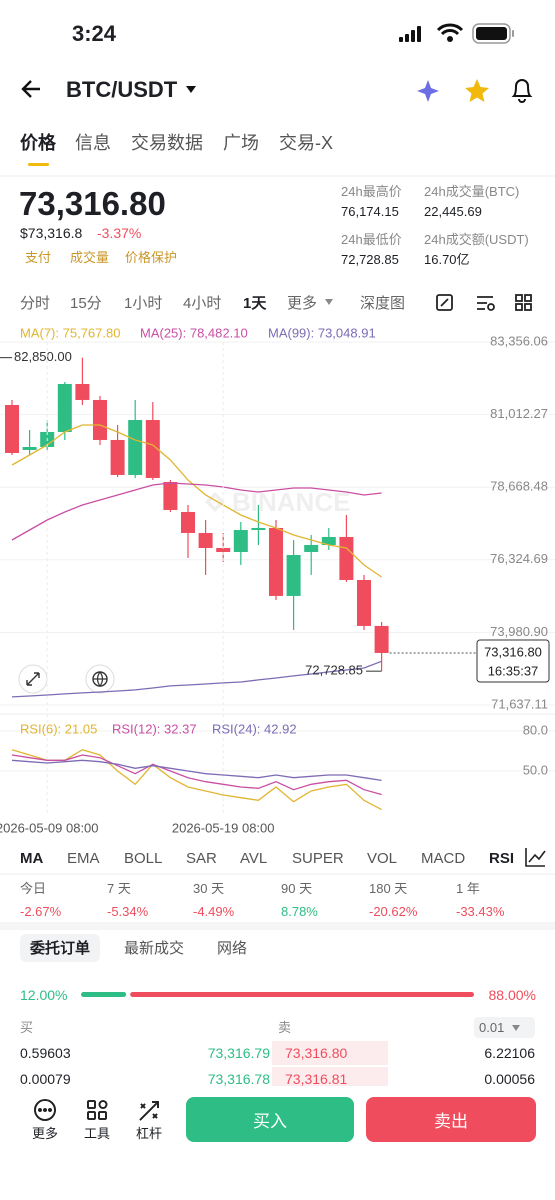 This screenshot has width=555, height=1200. What do you see at coordinates (370, 259) in the screenshot?
I see `stat-value: 72,728.85` at bounding box center [370, 259].